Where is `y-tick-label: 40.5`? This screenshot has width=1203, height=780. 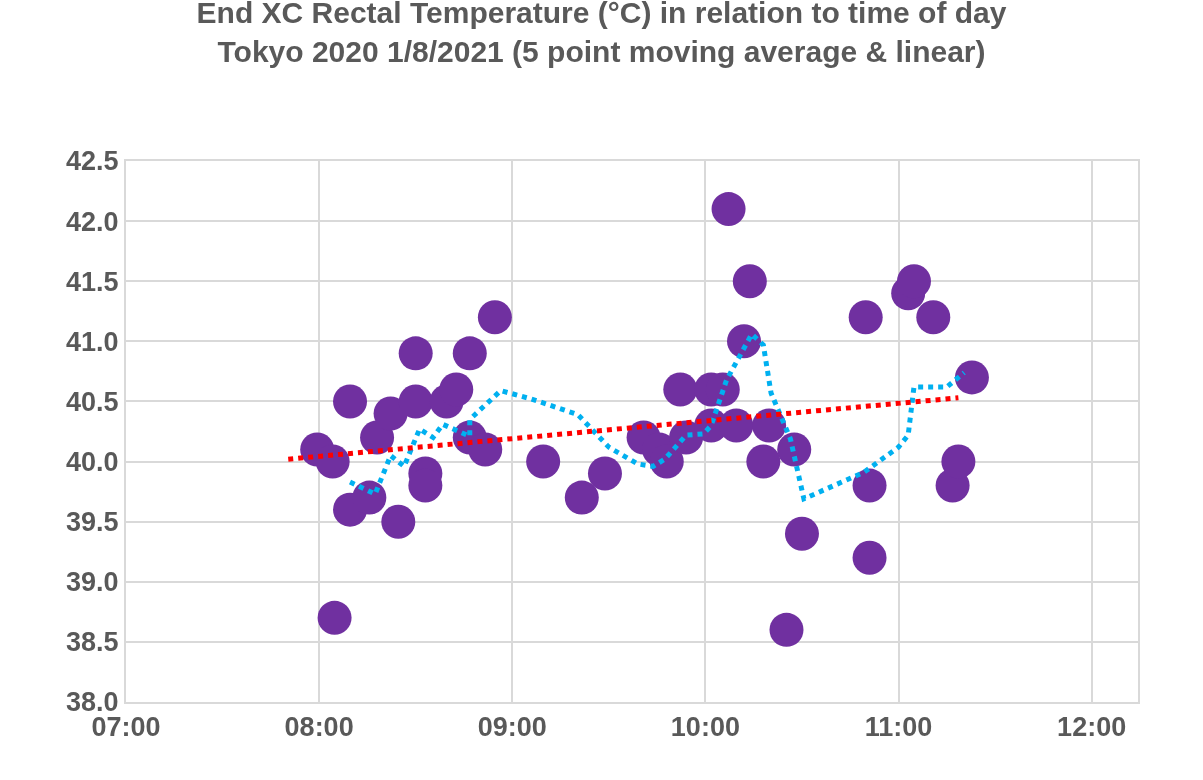 y-tick-label: 40.5 is located at coordinates (92, 401).